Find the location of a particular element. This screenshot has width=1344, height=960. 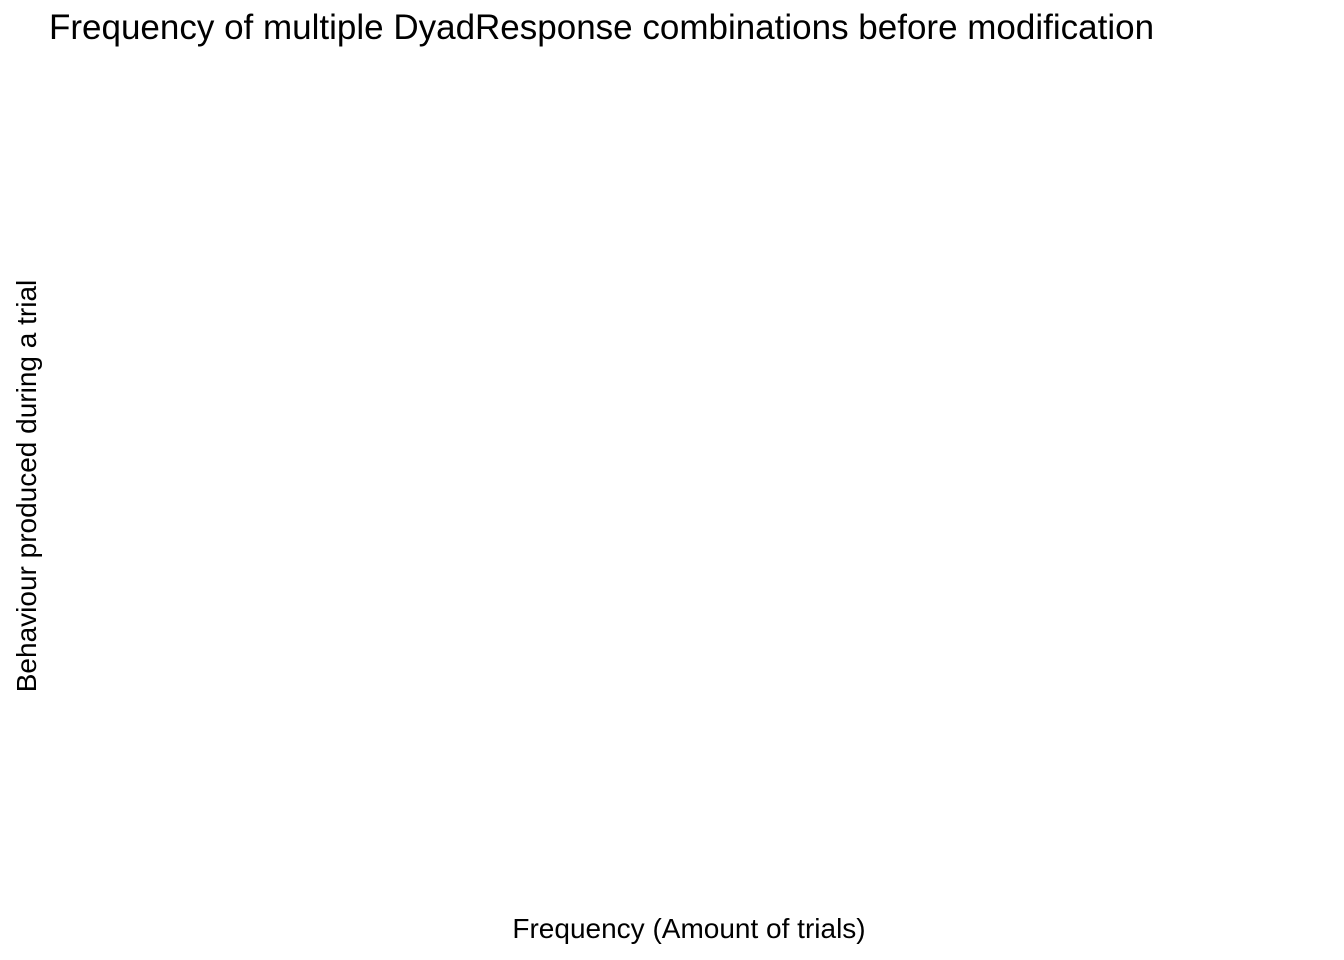

x-axis-label: Frequency (Amount of trials) is located at coordinates (689, 928).